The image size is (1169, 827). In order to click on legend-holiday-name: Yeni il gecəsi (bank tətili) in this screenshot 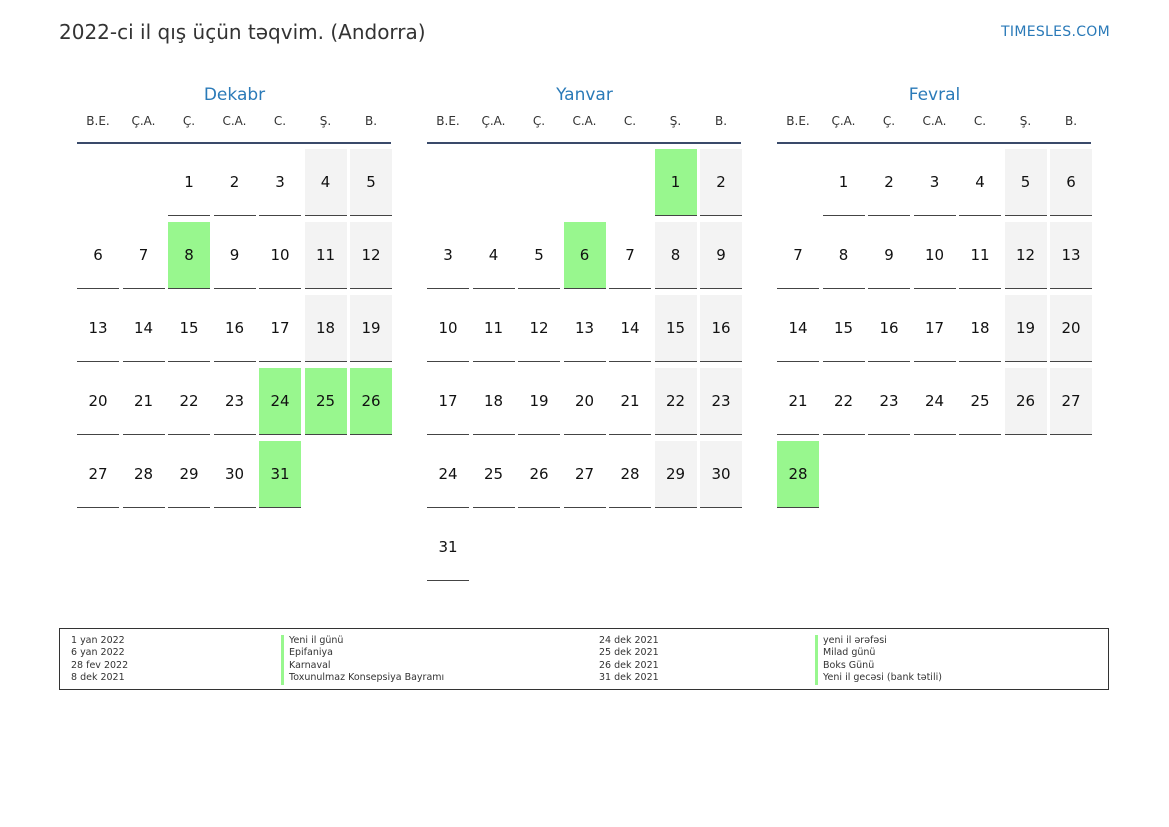, I will do `click(878, 678)`.